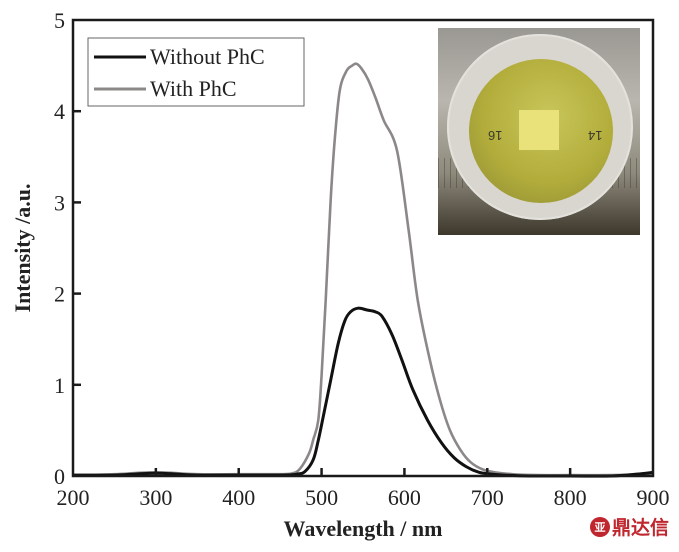  Describe the element at coordinates (59, 476) in the screenshot. I see `y-tick-label: 0` at that location.